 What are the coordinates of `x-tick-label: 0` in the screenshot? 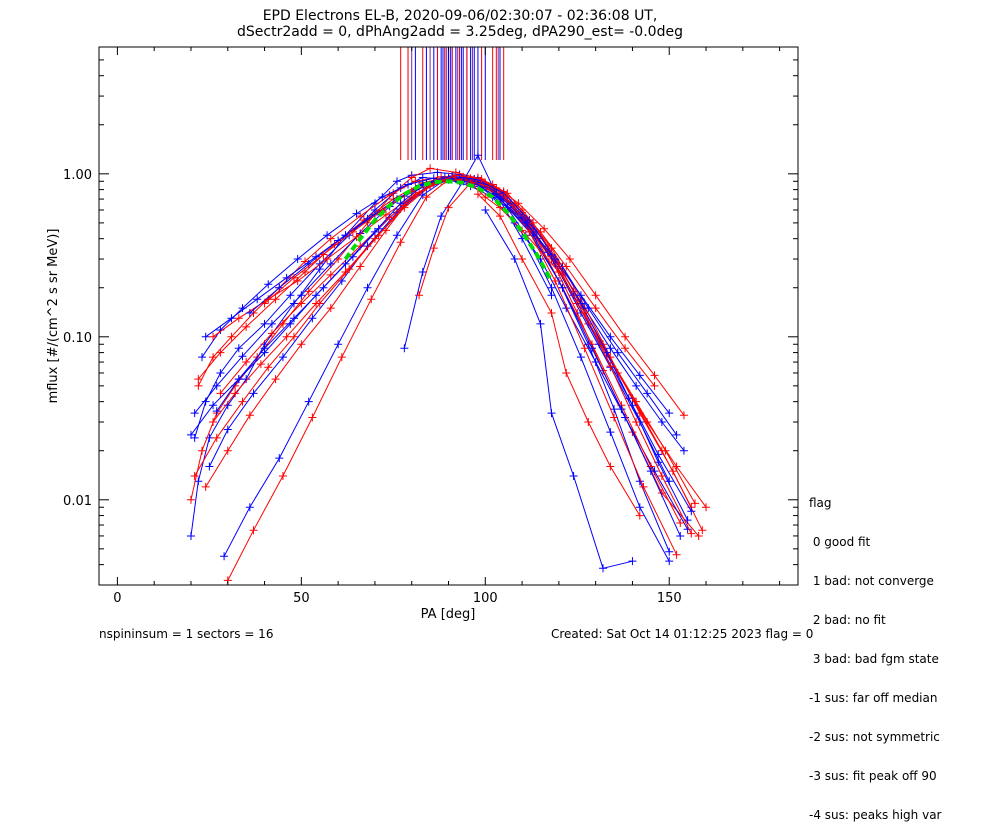 It's located at (117, 598).